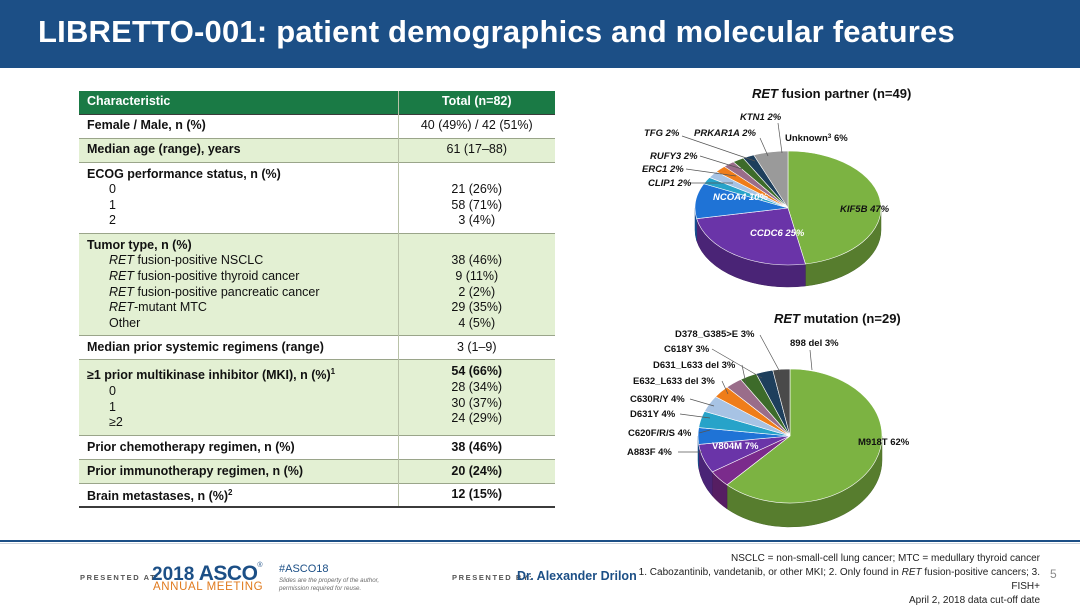  What do you see at coordinates (317, 495) in the screenshot?
I see `table-row-brain: Brain metastases, n (%)2 12 (15%)` at bounding box center [317, 495].